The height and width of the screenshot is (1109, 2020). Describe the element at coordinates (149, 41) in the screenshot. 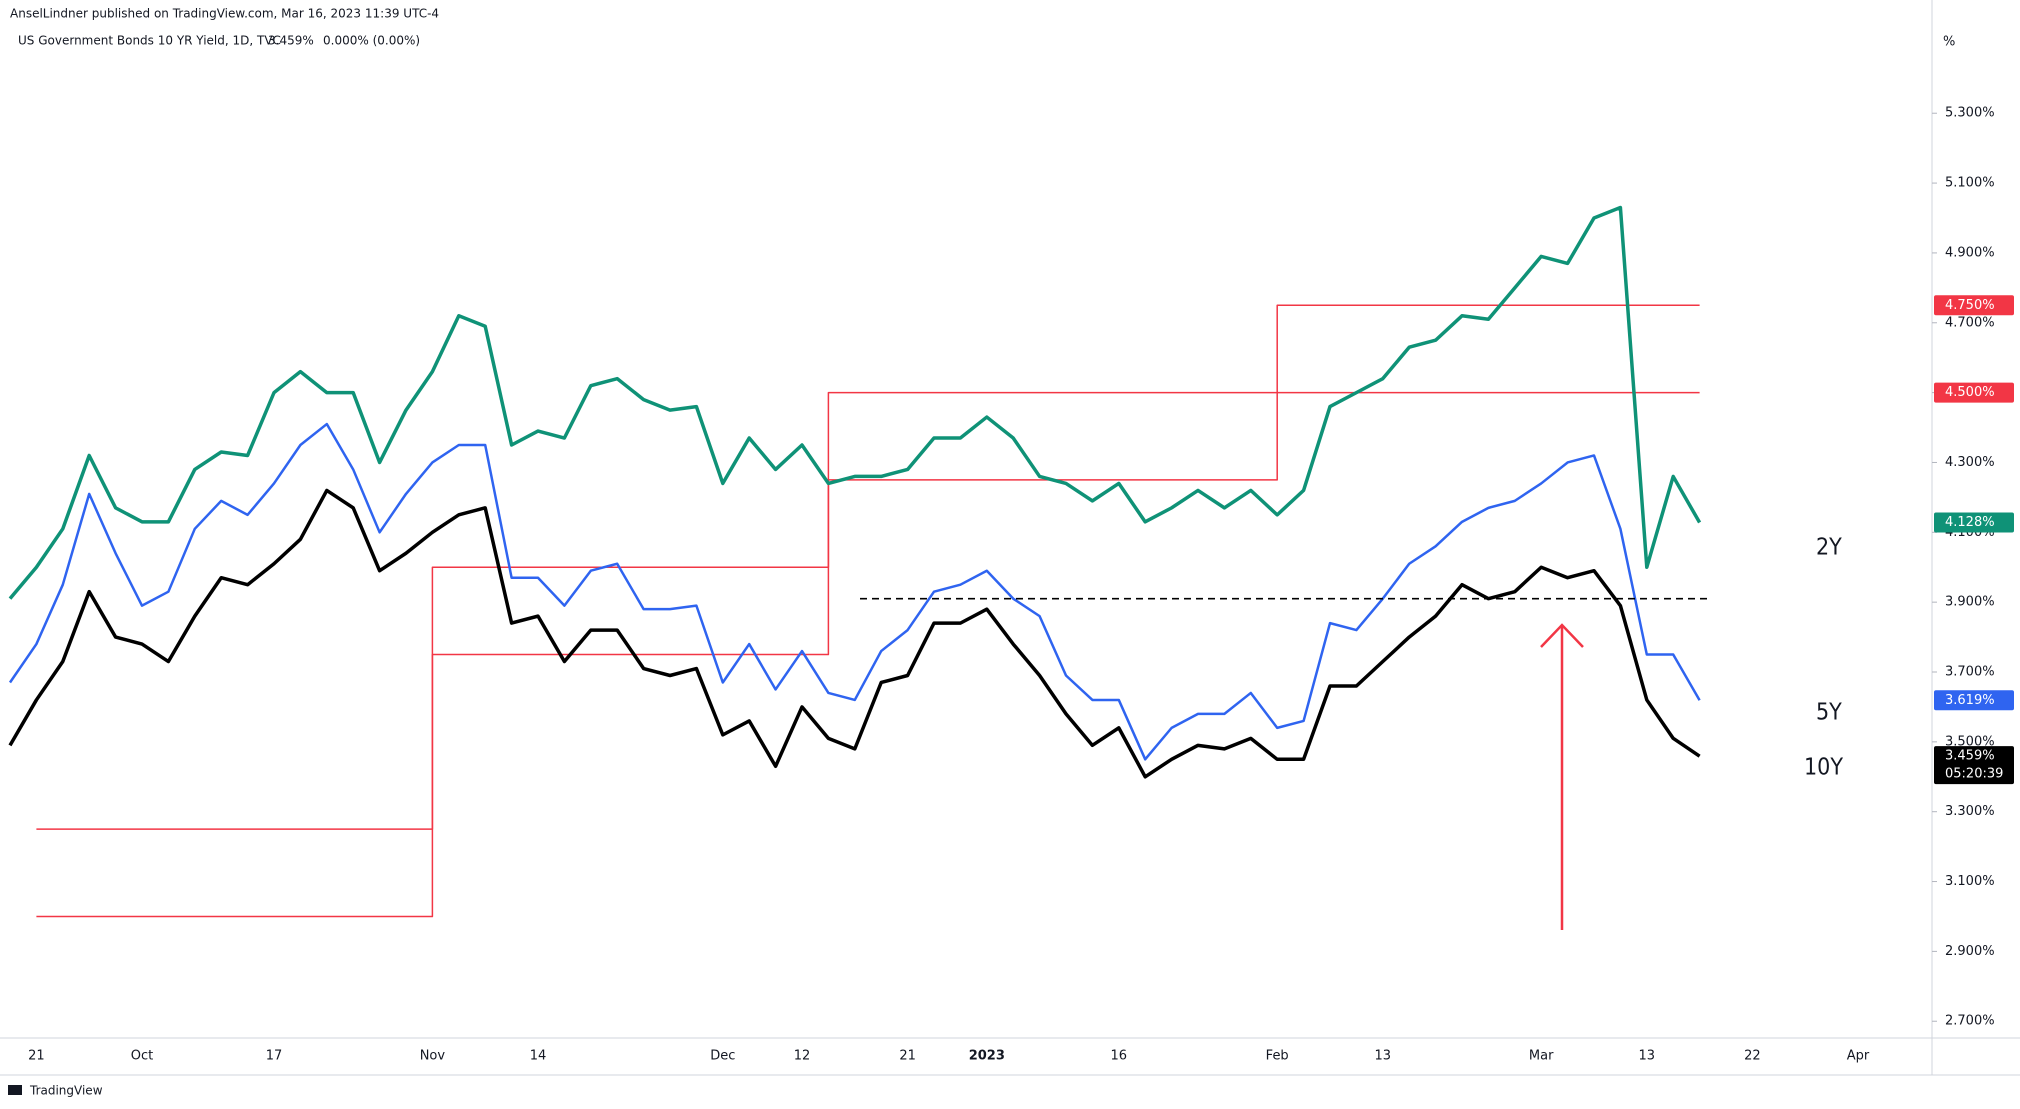

I see `symbol: US Government Bonds 10 YR Yield, 1D, TVC` at that location.